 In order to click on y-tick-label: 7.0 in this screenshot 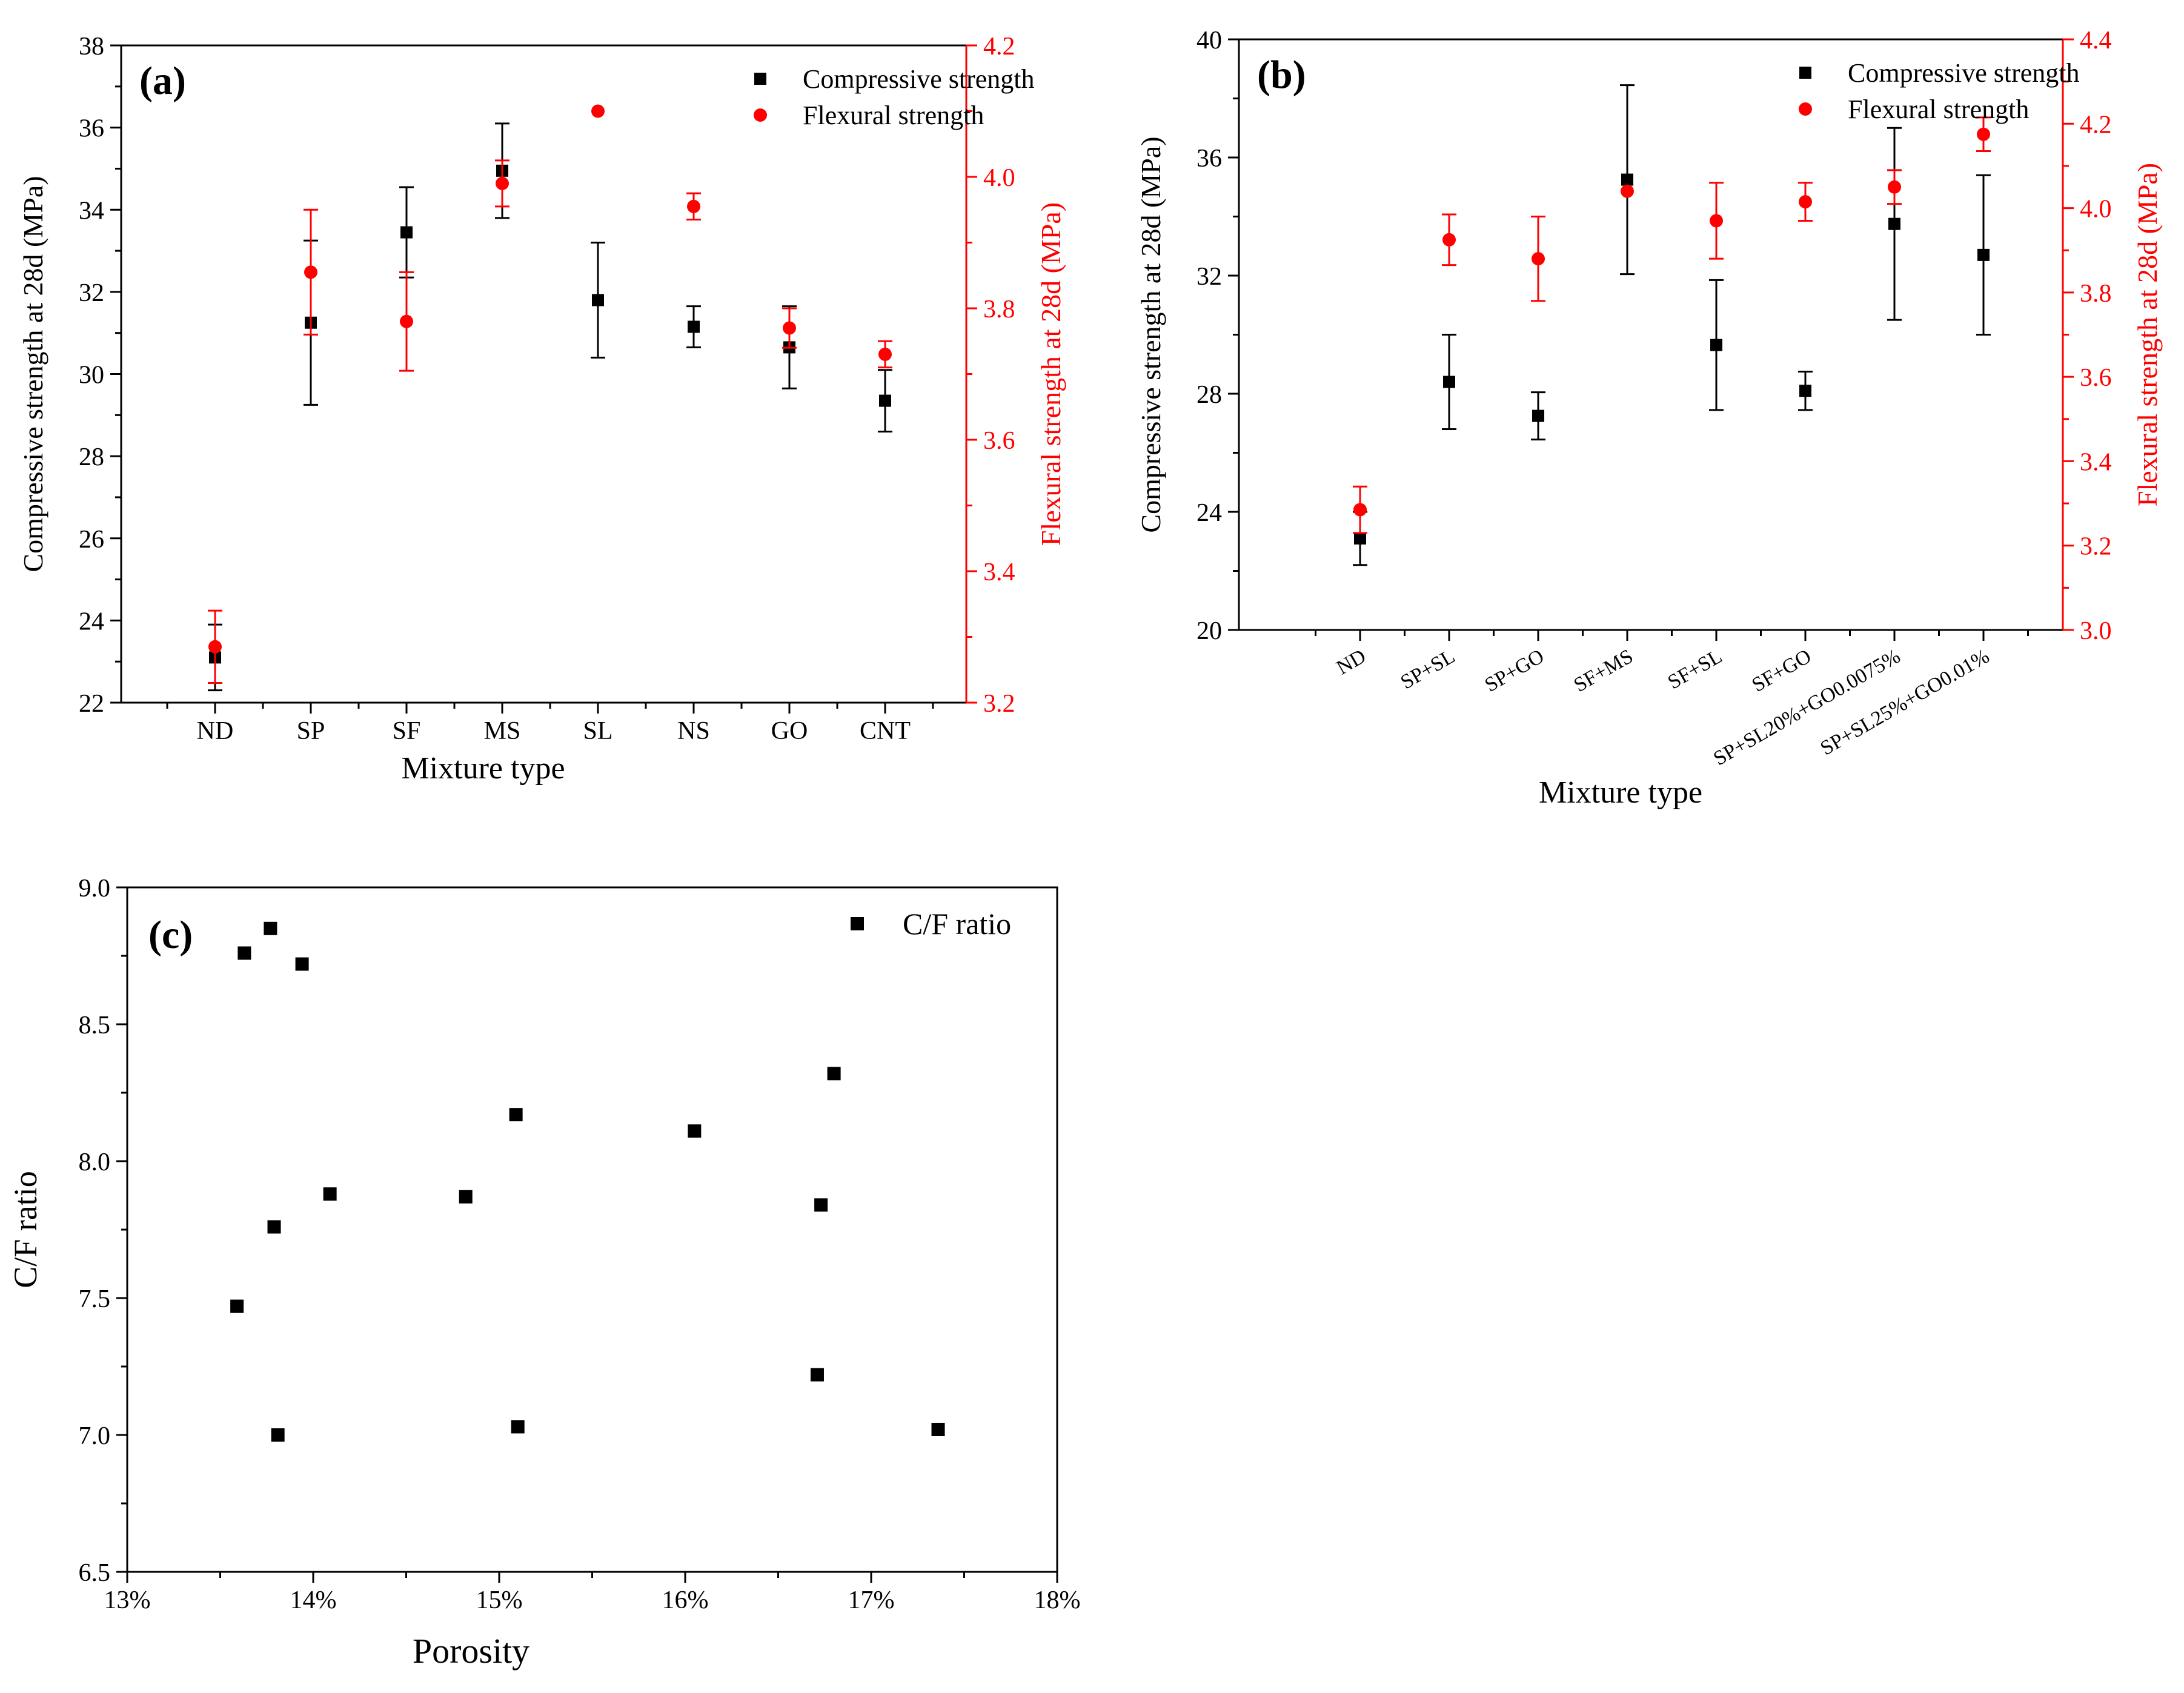, I will do `click(95, 1436)`.